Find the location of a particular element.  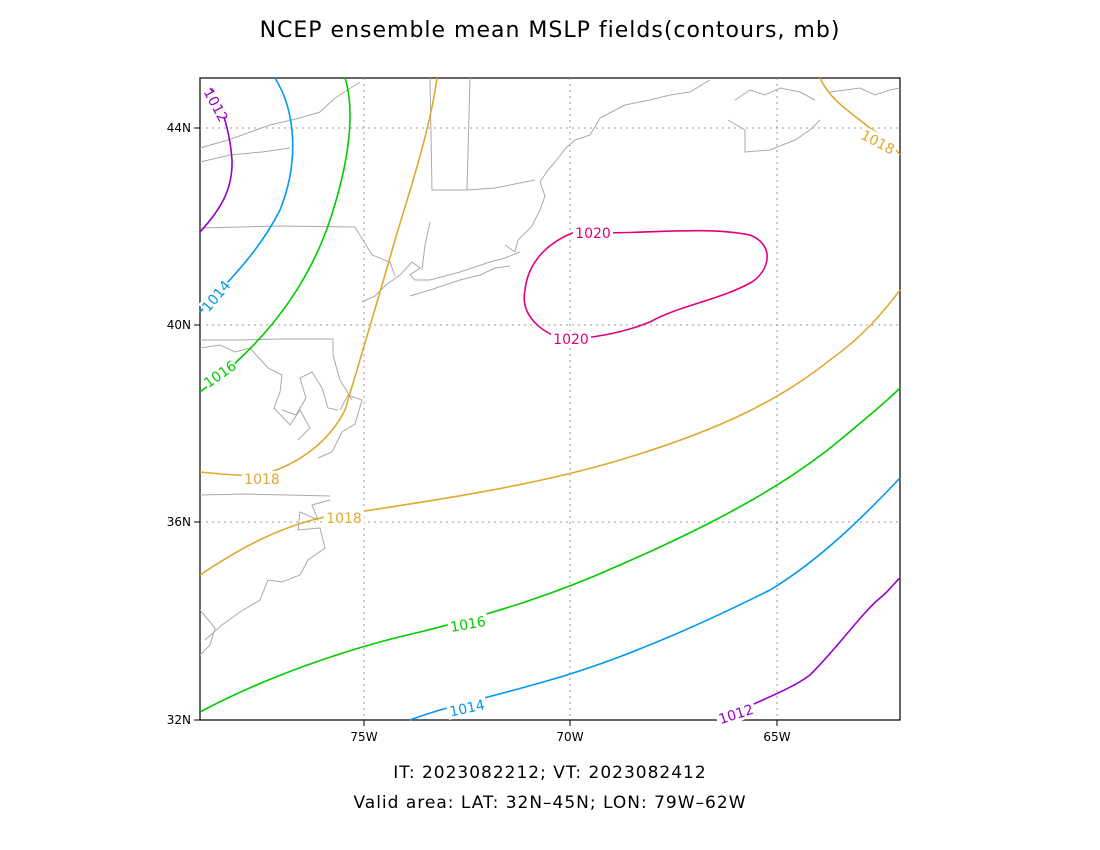

x-tick-label: 75W is located at coordinates (363, 737).